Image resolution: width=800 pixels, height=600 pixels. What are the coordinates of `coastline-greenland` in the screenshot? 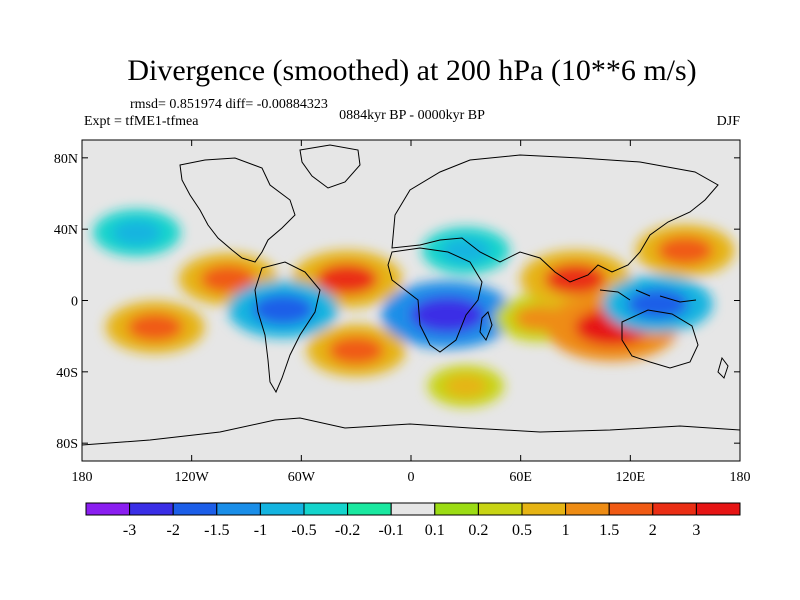 It's located at (330, 166).